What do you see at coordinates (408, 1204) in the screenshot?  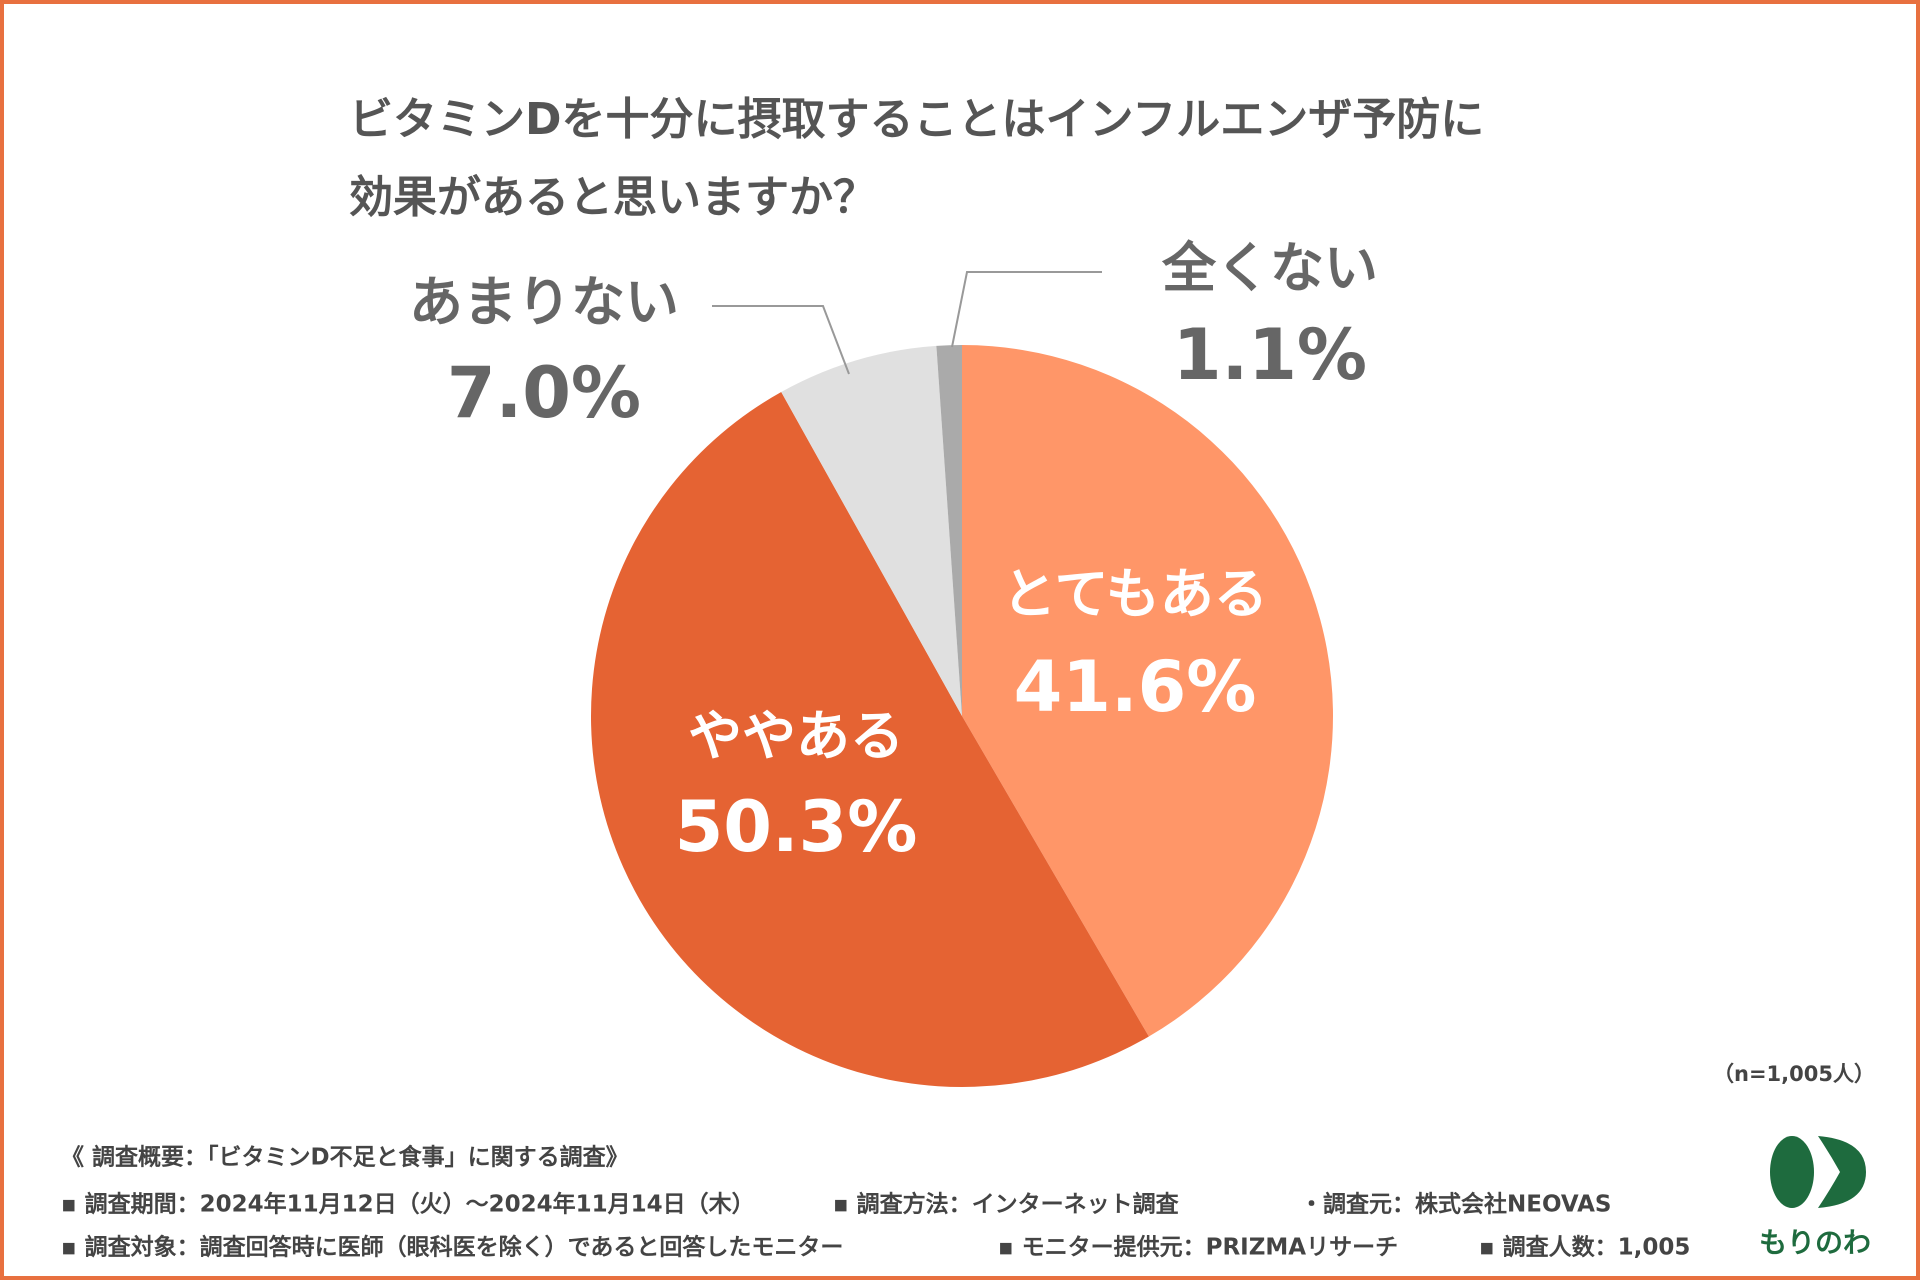 I see `footer-item: ▪ 調査期間：2024年11月12日（火）～2024年11月14日（木）` at bounding box center [408, 1204].